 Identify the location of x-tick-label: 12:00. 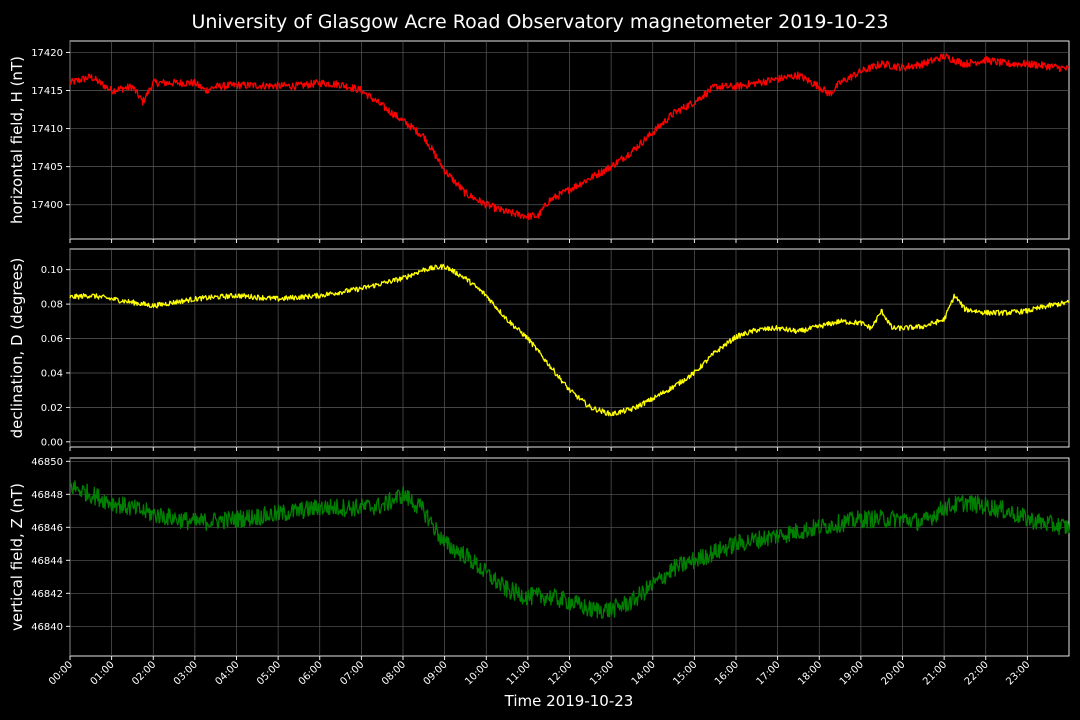
(560, 673).